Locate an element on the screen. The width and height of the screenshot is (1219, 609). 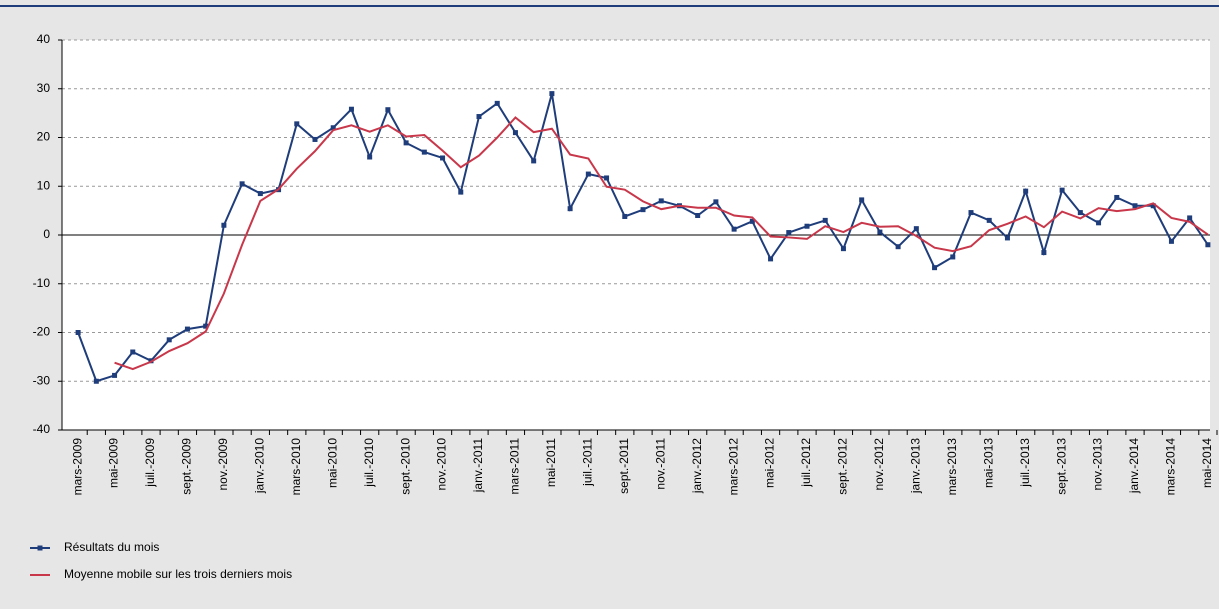
x-tick-label: sept.-2011 is located at coordinates (624, 466).